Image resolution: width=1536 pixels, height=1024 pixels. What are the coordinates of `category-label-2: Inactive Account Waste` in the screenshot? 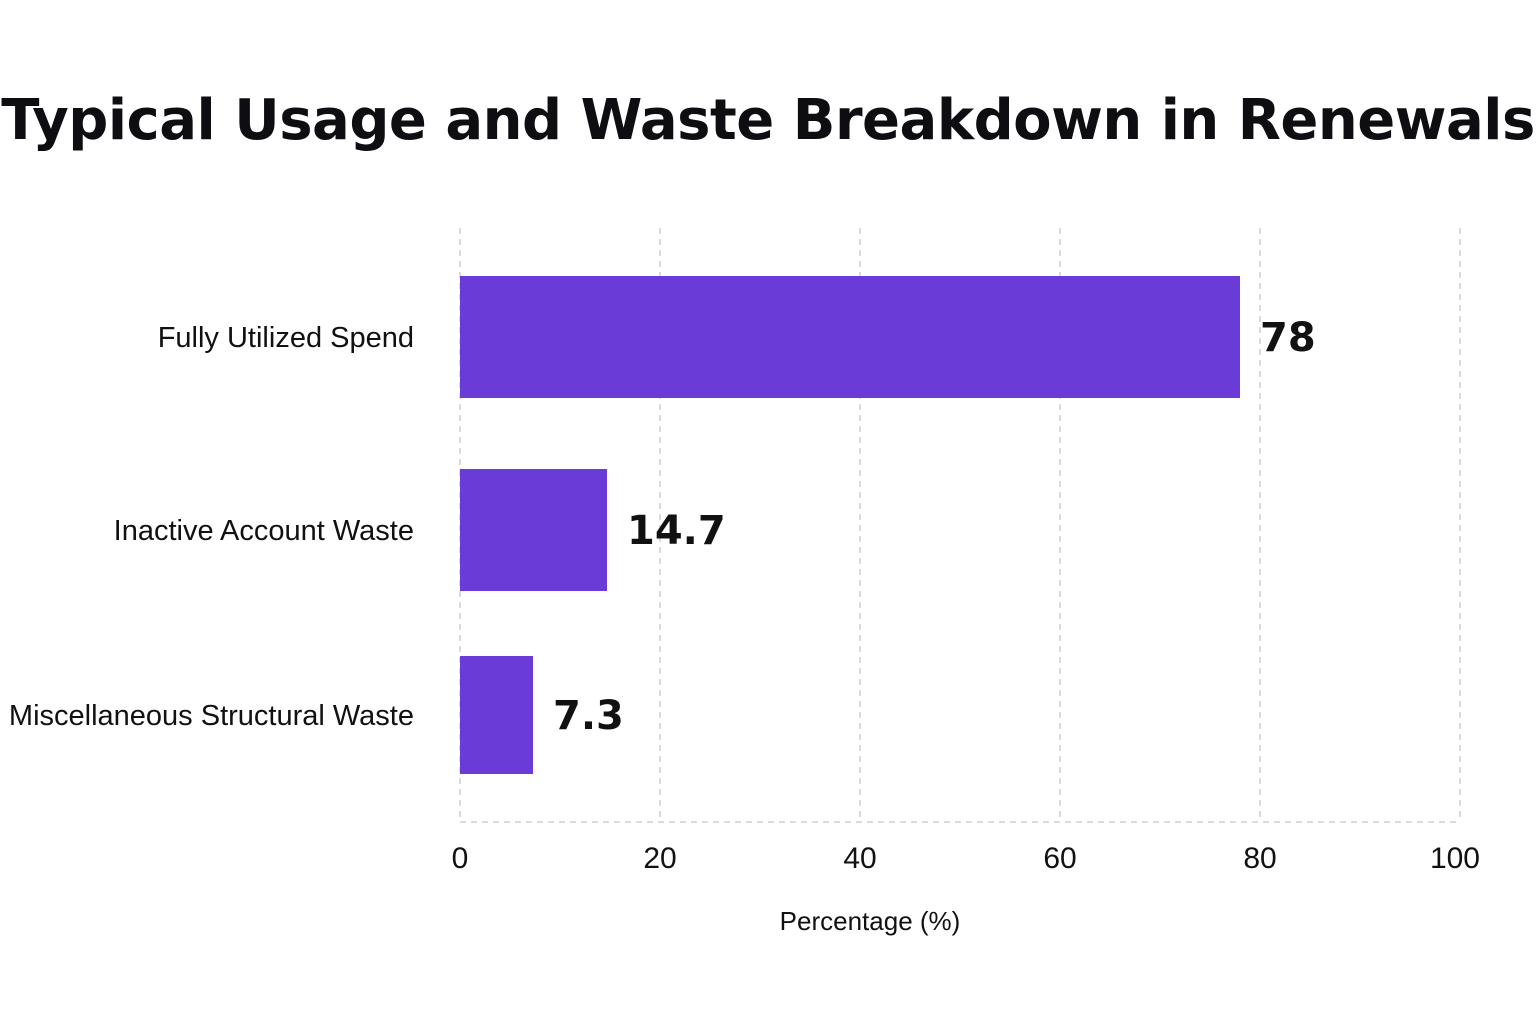 It's located at (264, 531).